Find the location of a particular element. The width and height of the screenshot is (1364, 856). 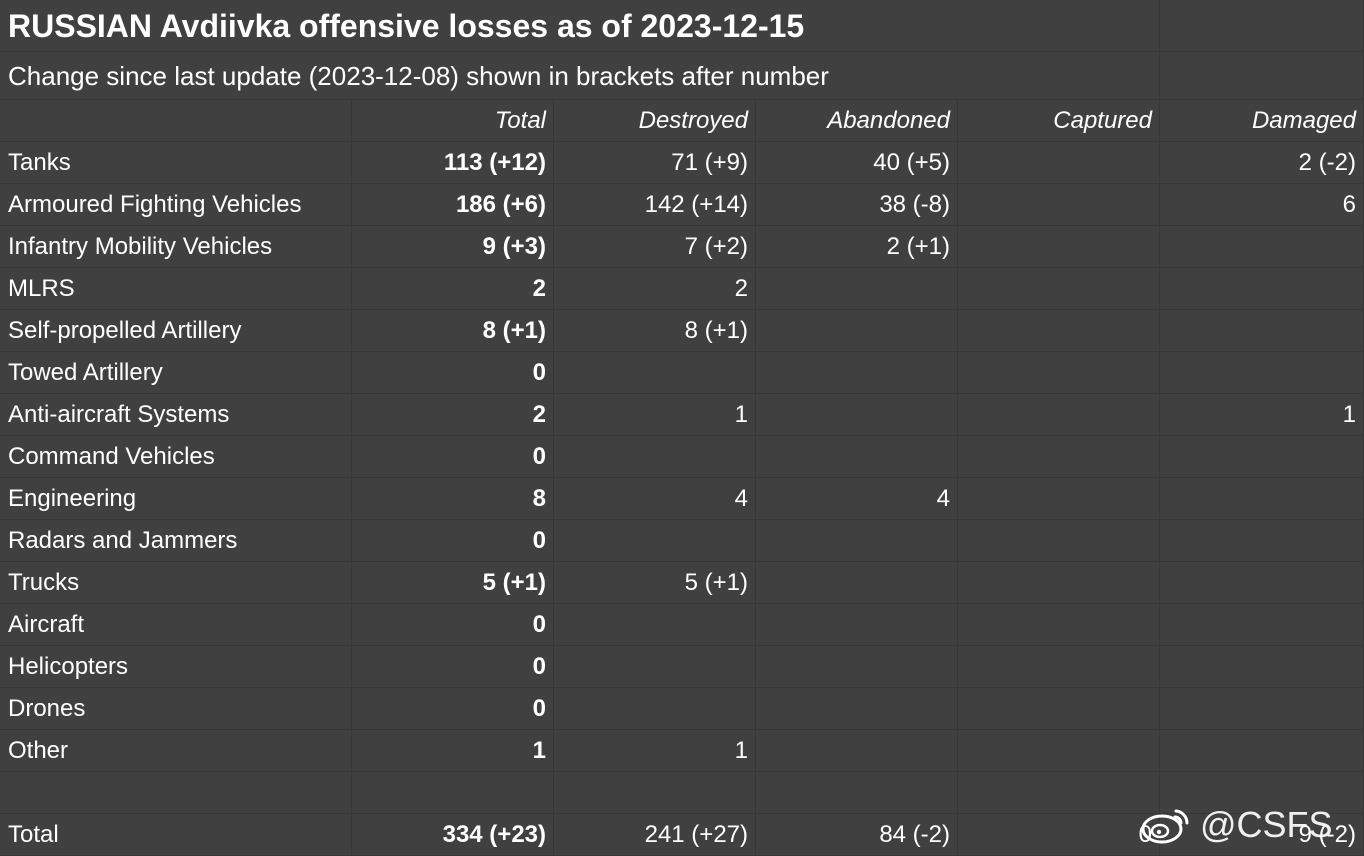

value-cell-destroyed: 241 (+27) is located at coordinates (655, 835).